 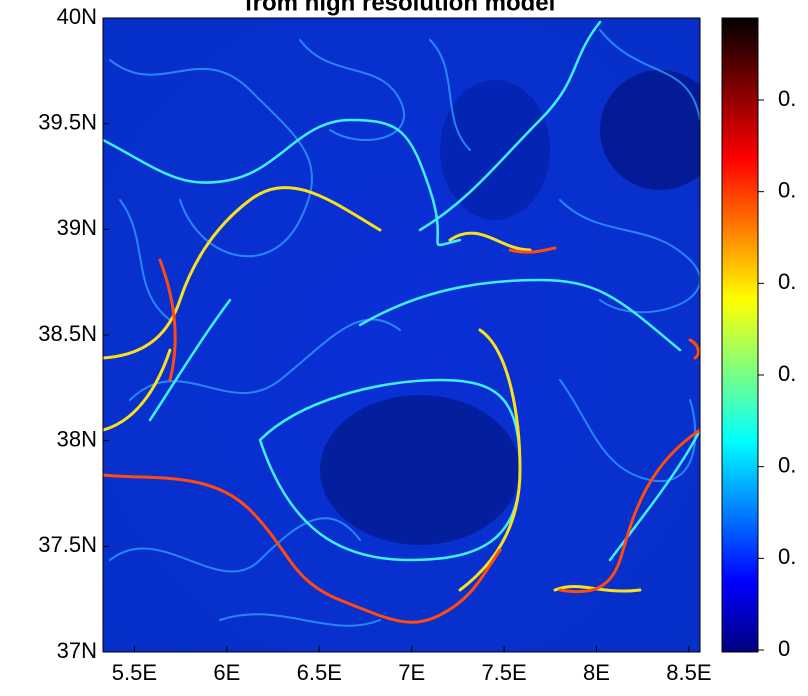 What do you see at coordinates (319, 672) in the screenshot?
I see `x-tick-label: 6.5E` at bounding box center [319, 672].